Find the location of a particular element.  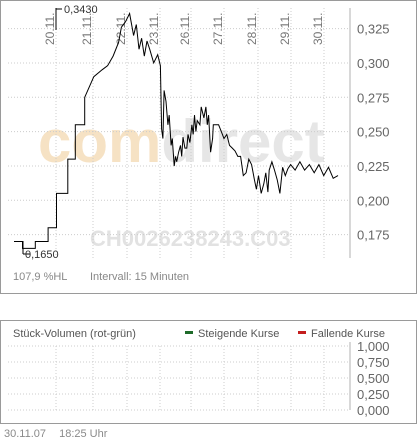

legend-label: Steigende Kurse is located at coordinates (238, 334).